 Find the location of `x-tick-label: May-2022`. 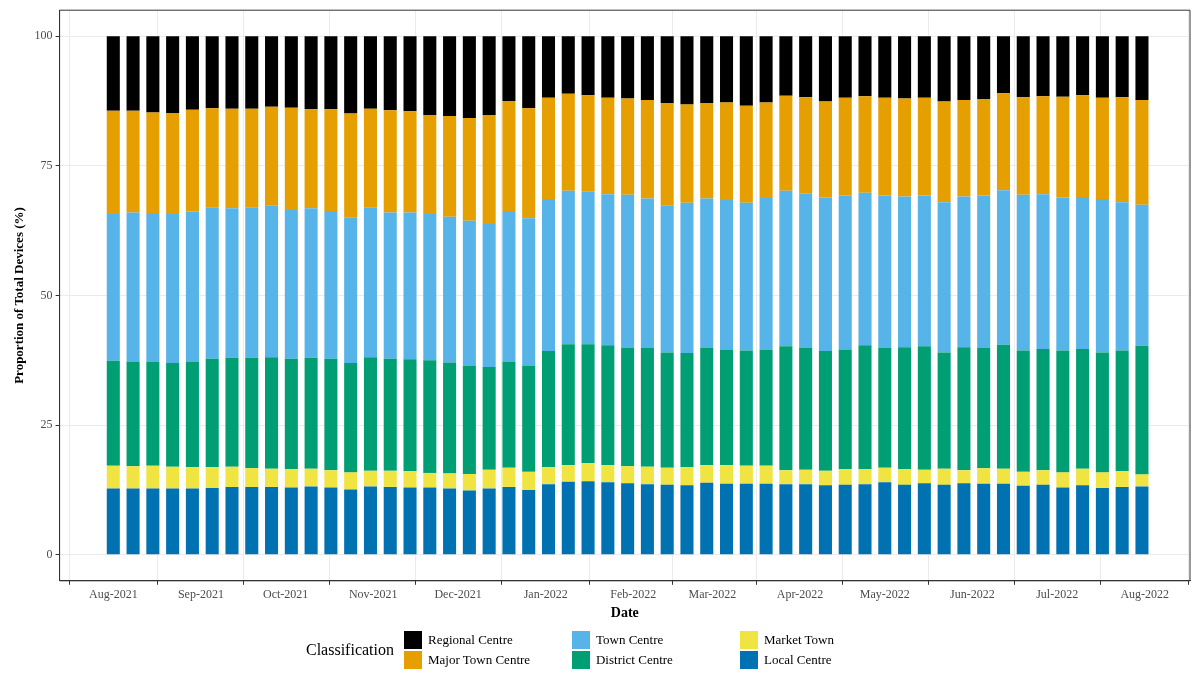

x-tick-label: May-2022 is located at coordinates (884, 594).